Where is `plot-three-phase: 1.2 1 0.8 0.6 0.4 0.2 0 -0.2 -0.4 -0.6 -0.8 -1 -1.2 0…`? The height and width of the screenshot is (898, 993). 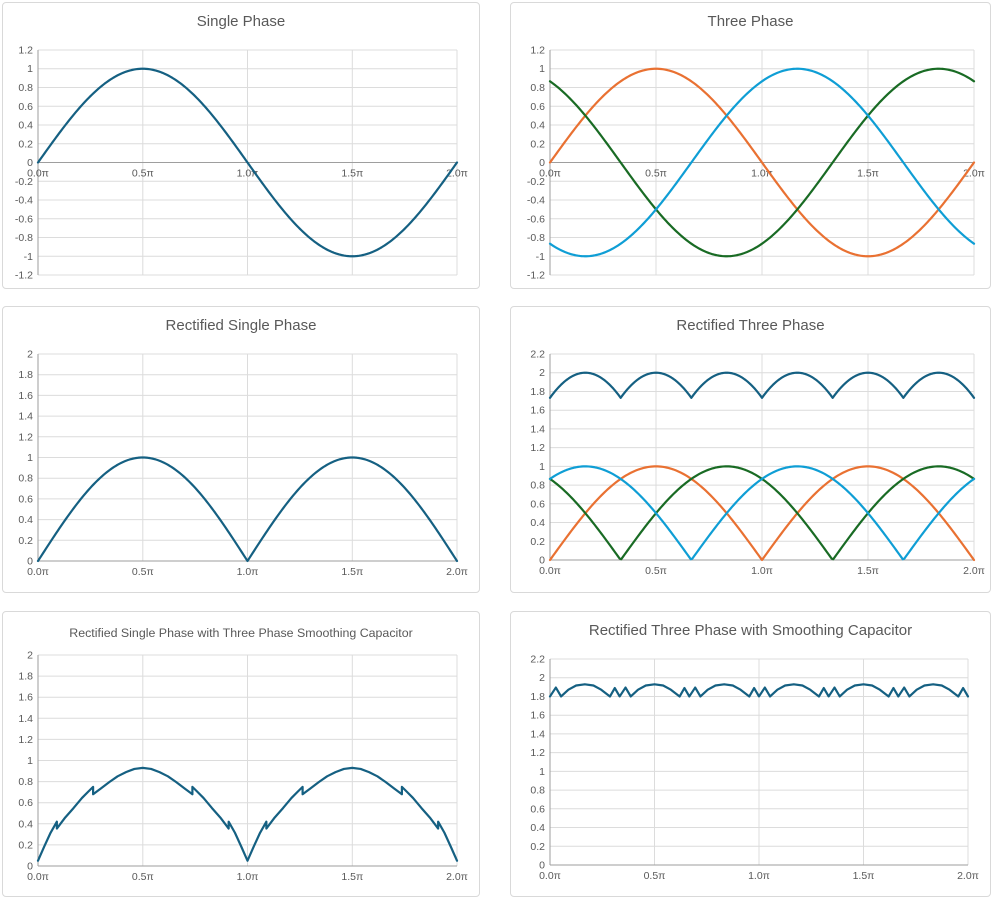
plot-three-phase: 1.2 1 0.8 0.6 0.4 0.2 0 -0.2 -0.4 -0.6 -0.8 -1 -1.2 0… is located at coordinates (756, 163).